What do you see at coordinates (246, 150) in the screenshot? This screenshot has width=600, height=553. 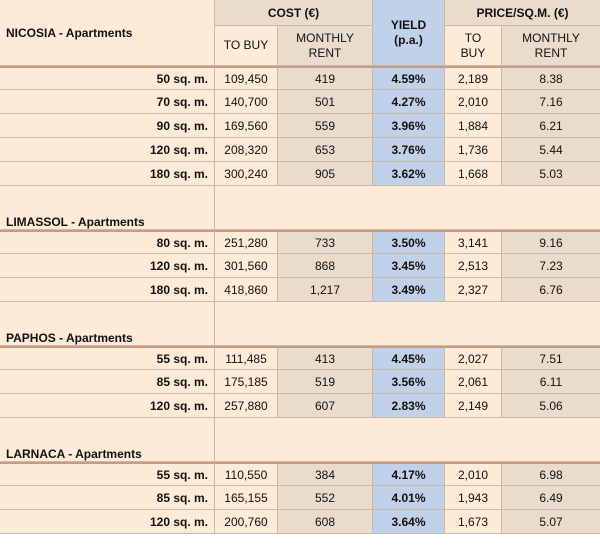 I see `cost-to-buy-cell: 208,320` at bounding box center [246, 150].